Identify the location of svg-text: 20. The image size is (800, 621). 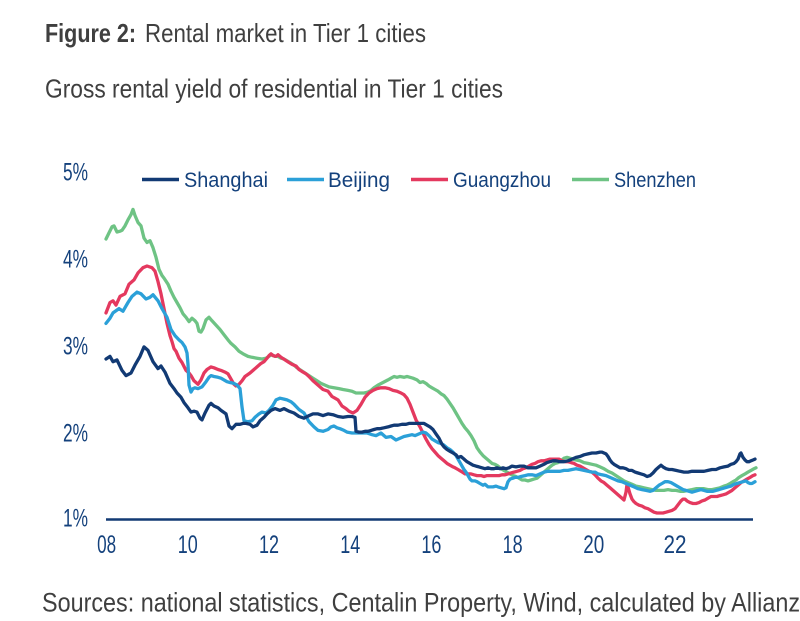
(593, 545).